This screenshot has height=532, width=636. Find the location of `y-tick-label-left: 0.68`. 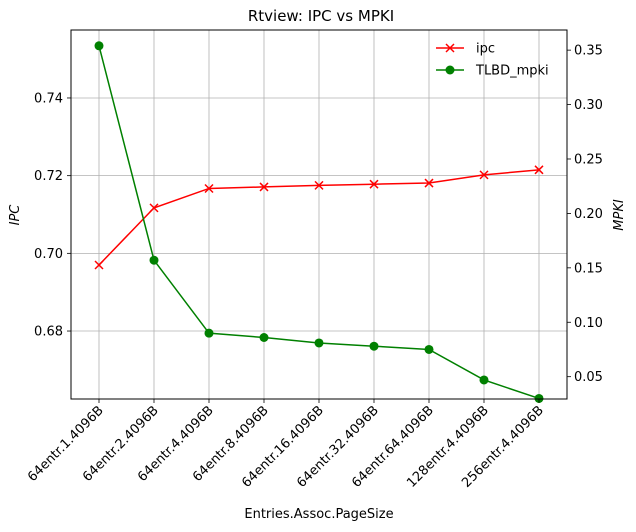

y-tick-label-left: 0.68 is located at coordinates (48, 332).